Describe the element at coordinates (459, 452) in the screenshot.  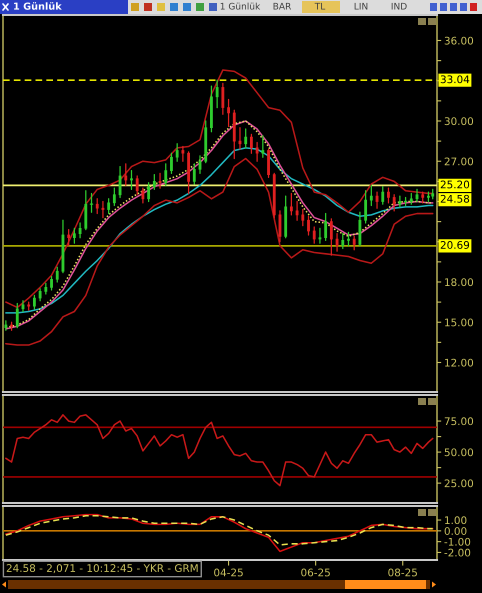
I see `y-tick-label: 50.00` at that location.